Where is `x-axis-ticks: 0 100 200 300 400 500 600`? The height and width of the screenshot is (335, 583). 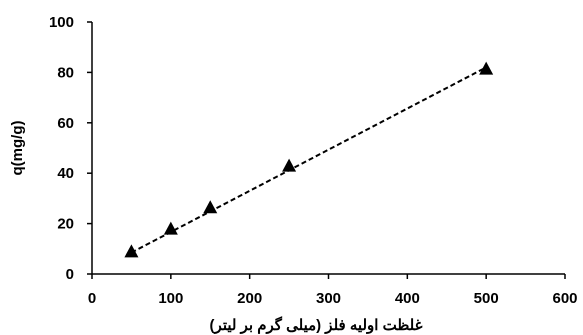
x-axis-ticks: 0 100 200 300 400 500 600 is located at coordinates (333, 290).